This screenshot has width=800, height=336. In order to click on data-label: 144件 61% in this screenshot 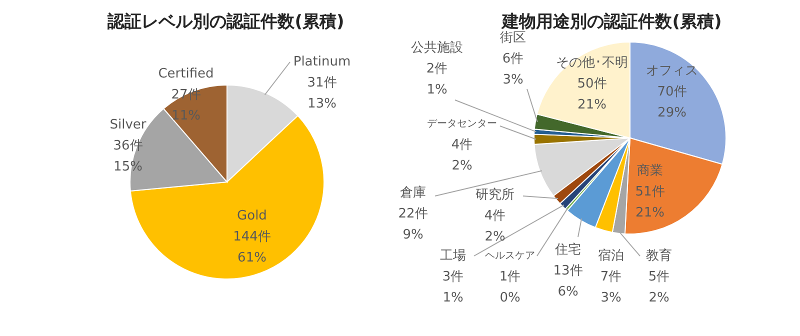, I will do `click(252, 248)`.